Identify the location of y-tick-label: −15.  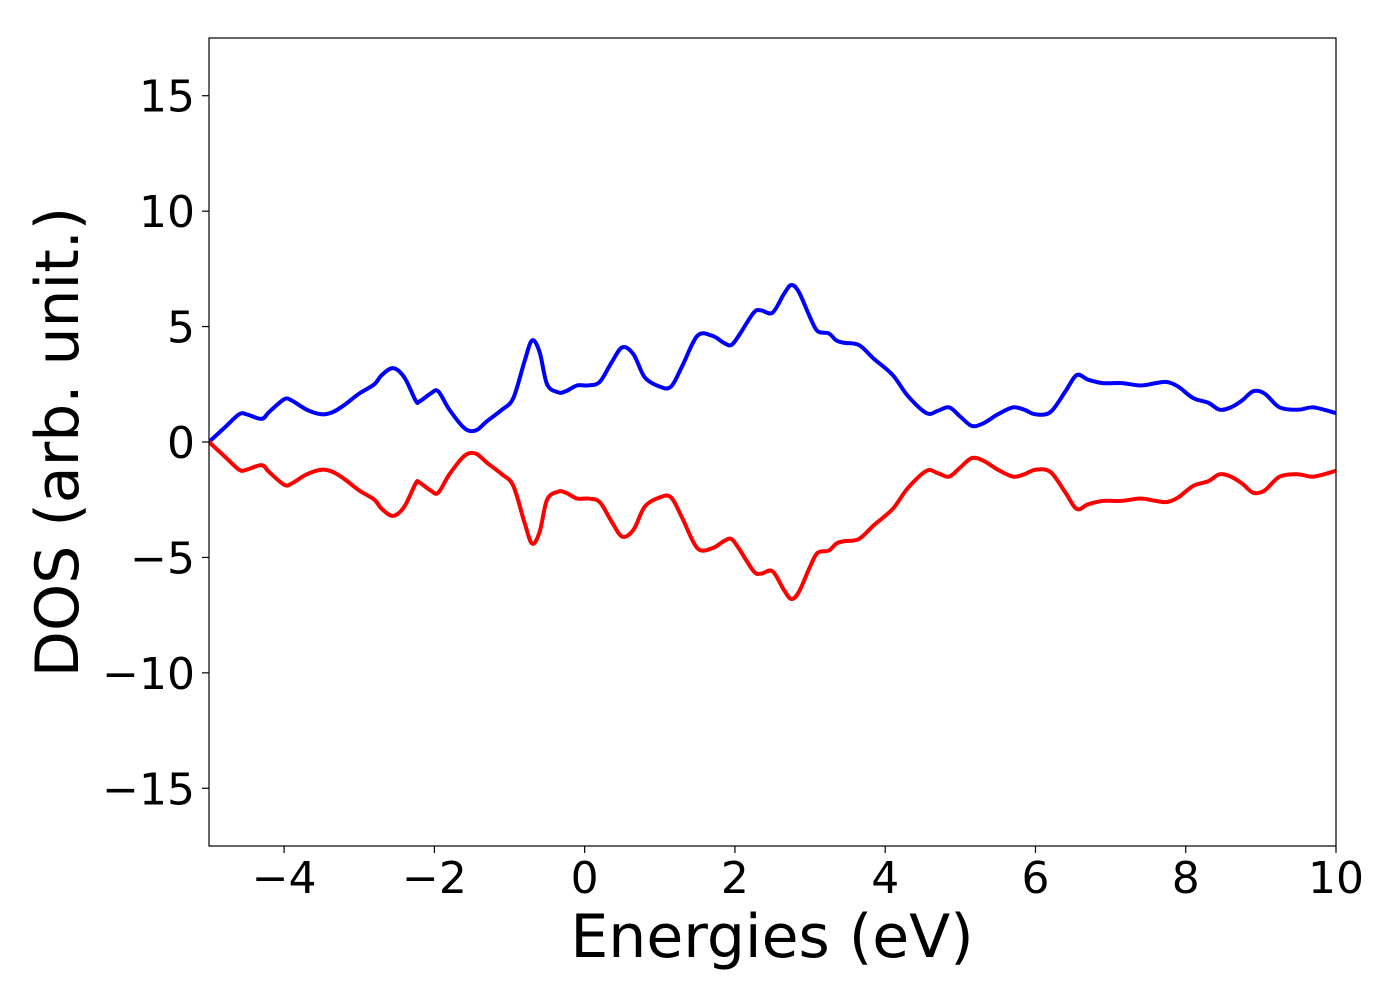
(148, 789).